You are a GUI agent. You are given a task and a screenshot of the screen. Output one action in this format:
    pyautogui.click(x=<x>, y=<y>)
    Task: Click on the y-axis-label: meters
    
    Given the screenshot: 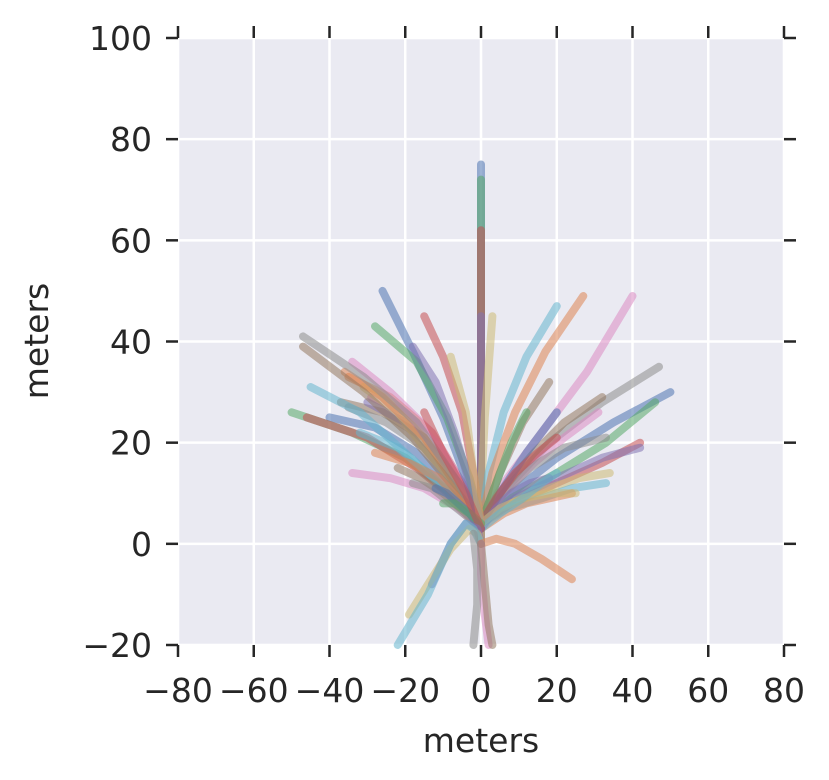 What is the action you would take?
    pyautogui.click(x=36, y=341)
    